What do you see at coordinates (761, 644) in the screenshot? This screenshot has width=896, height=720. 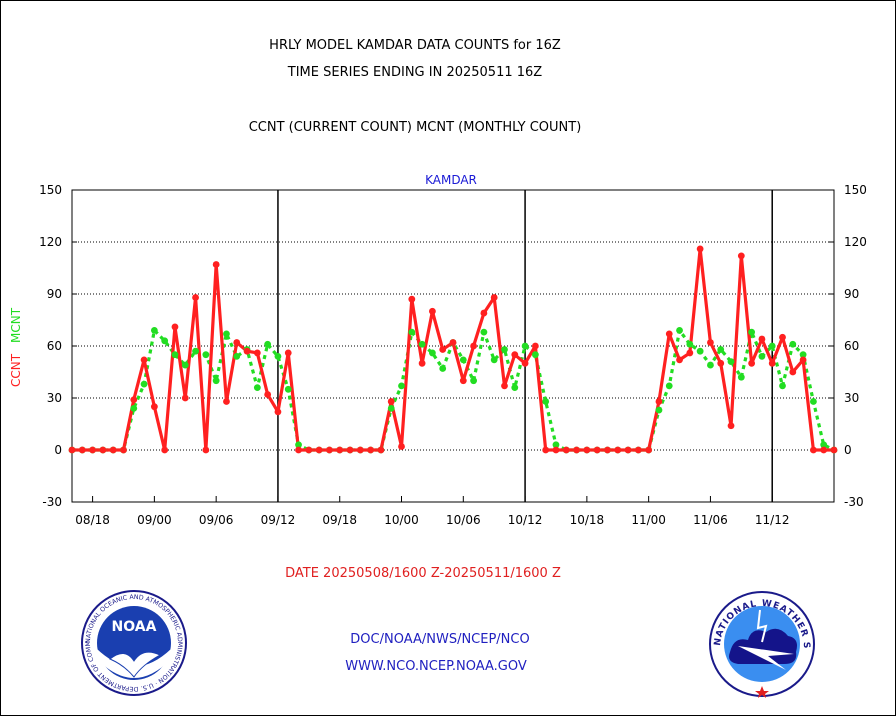 I see `nws-logo: NATIONAL WEATHER SERVICE` at bounding box center [761, 644].